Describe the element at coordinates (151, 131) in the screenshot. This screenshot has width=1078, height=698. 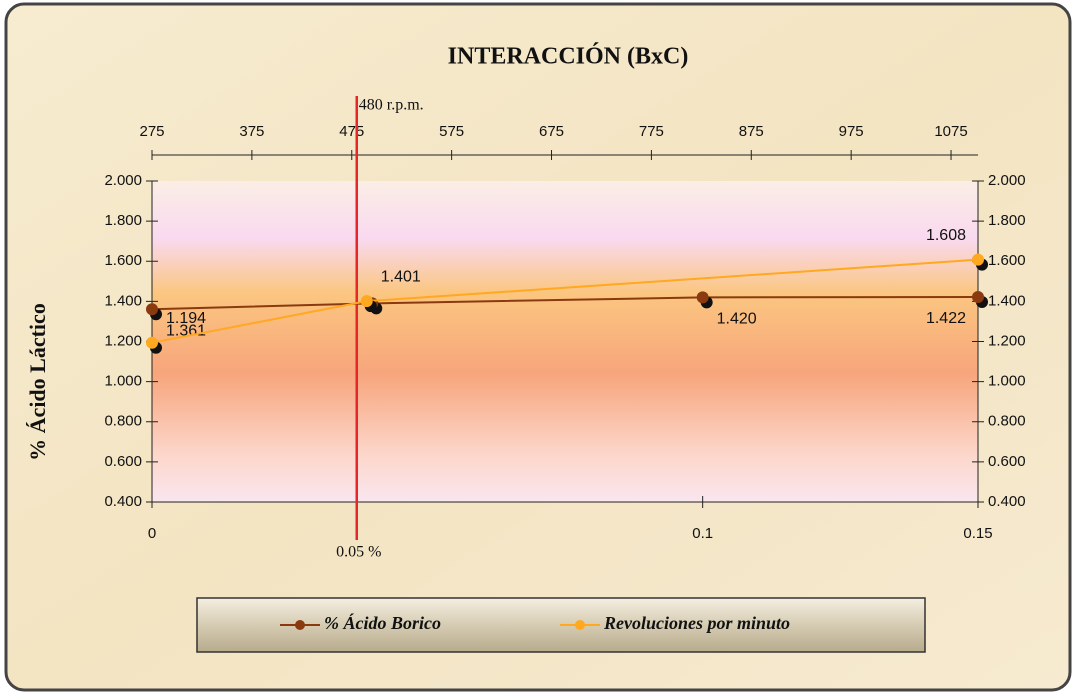
I see `x2-tick-label: 275` at that location.